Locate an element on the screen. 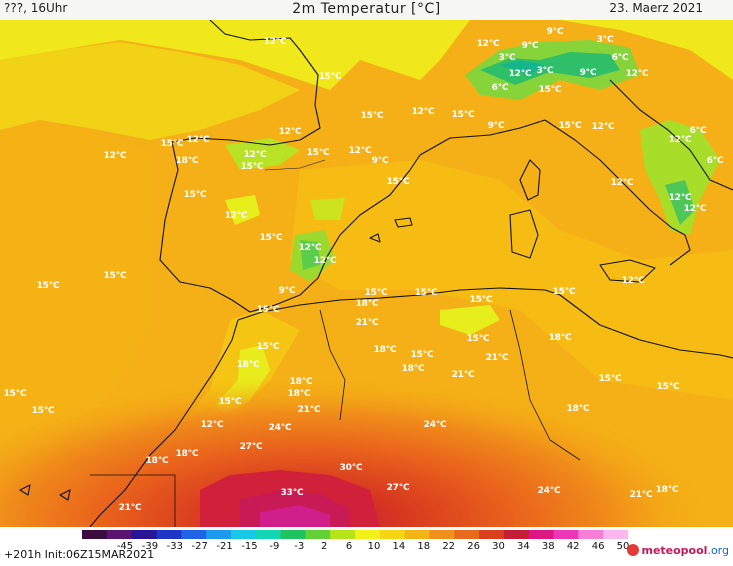 This screenshot has width=733, height=566. forecast-time-label: ???, 16Uhr is located at coordinates (36, 8).